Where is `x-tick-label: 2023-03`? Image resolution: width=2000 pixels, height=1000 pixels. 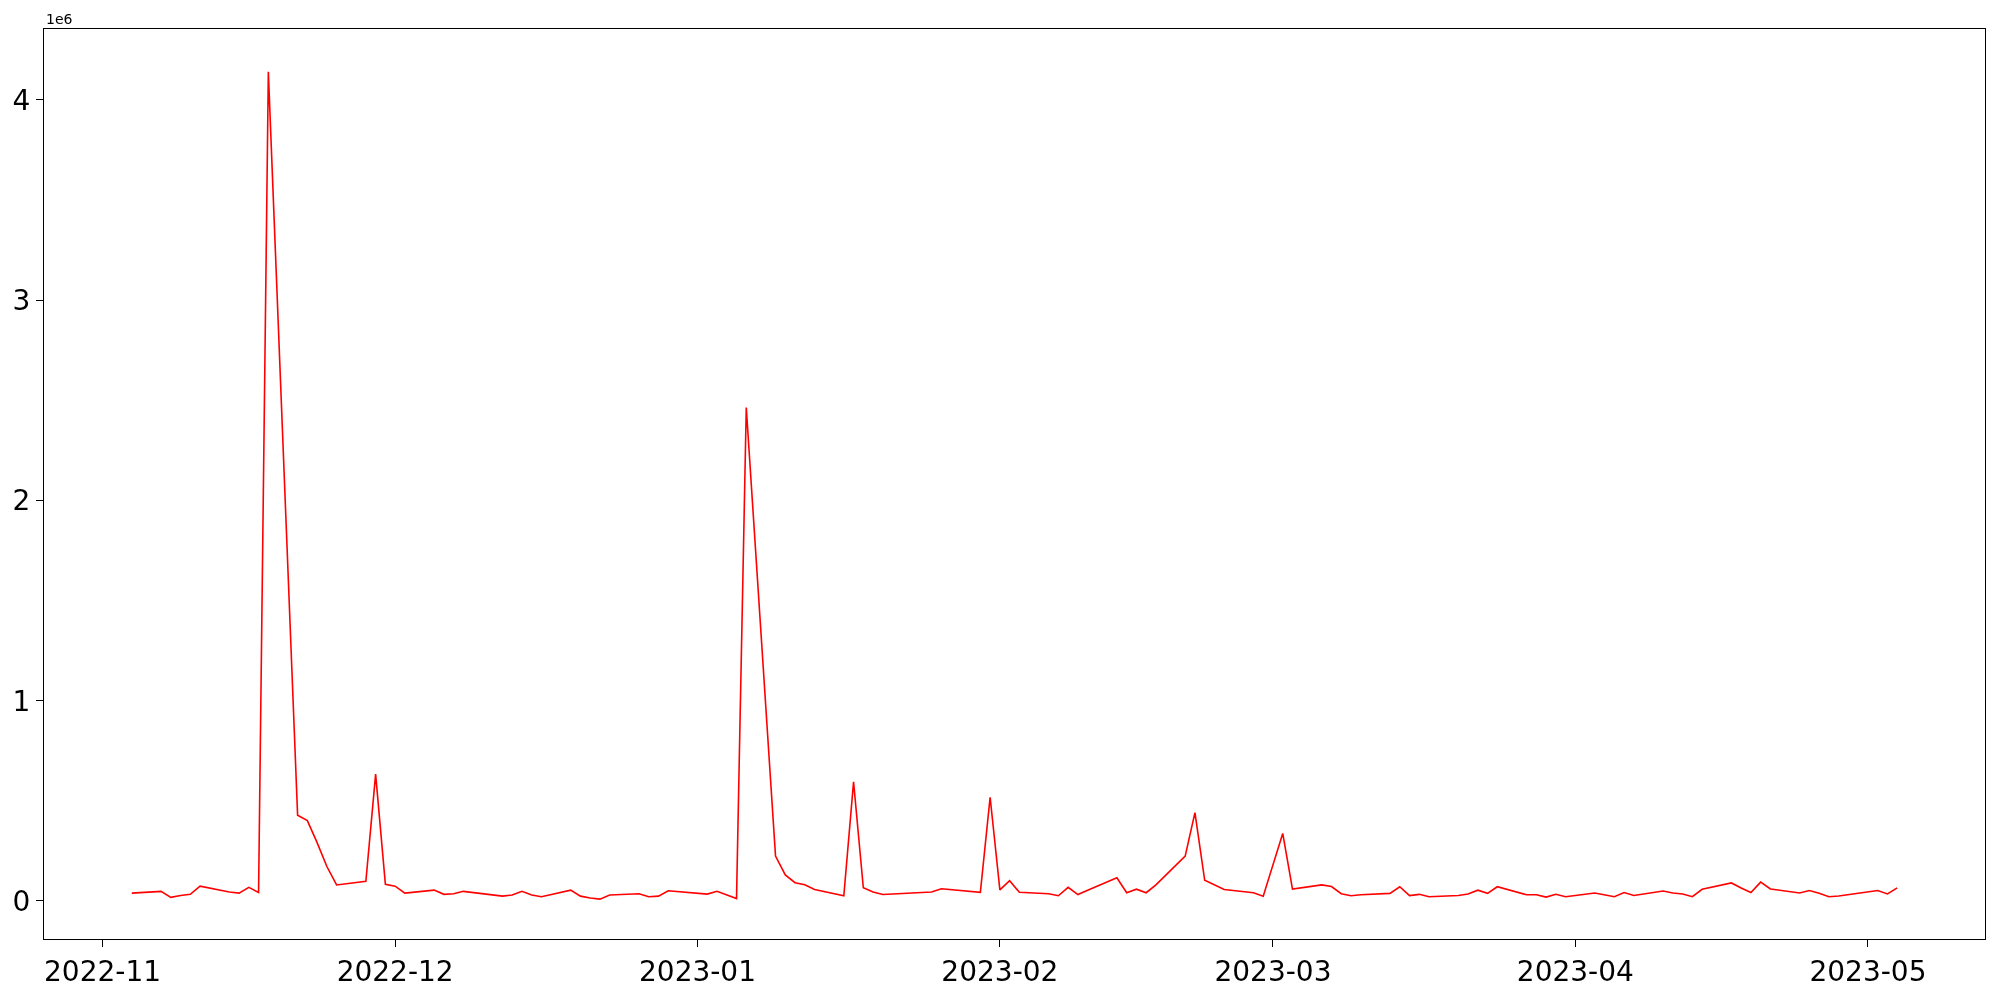 x-tick-label: 2023-03 is located at coordinates (1273, 971).